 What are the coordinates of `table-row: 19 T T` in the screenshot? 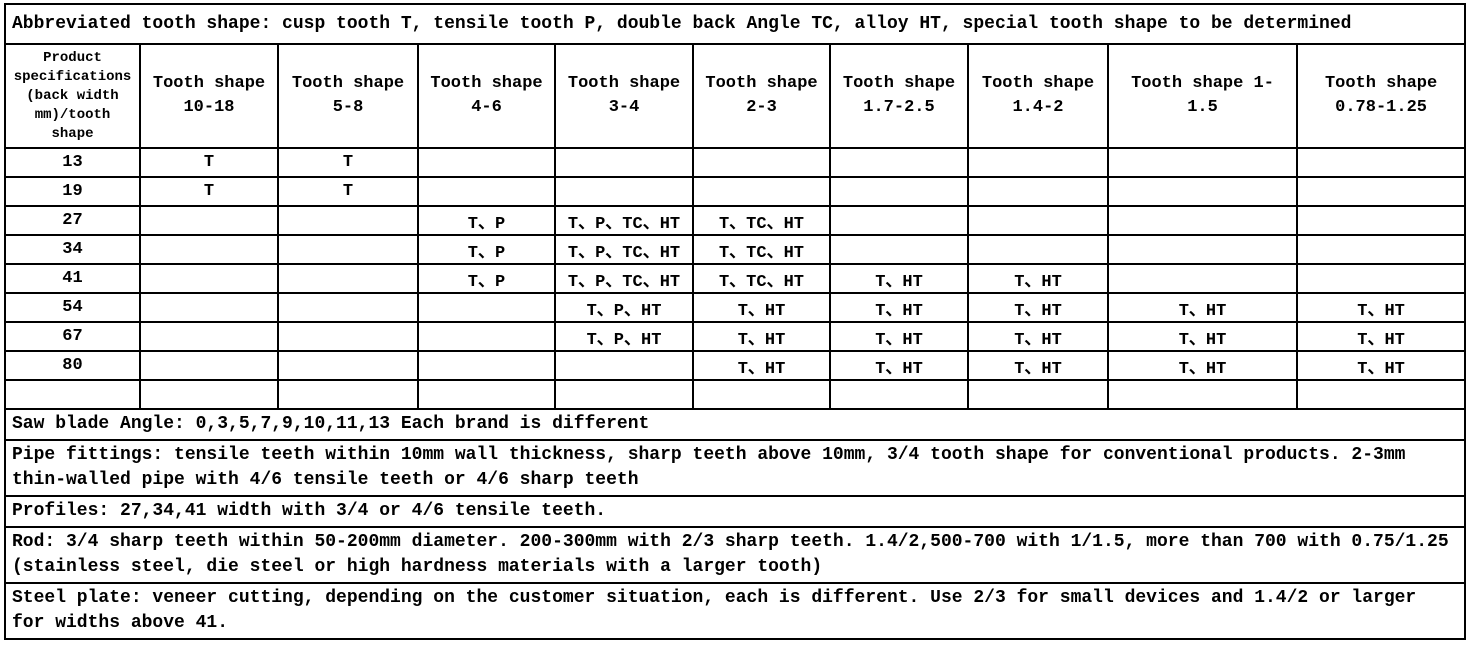 It's located at (735, 191).